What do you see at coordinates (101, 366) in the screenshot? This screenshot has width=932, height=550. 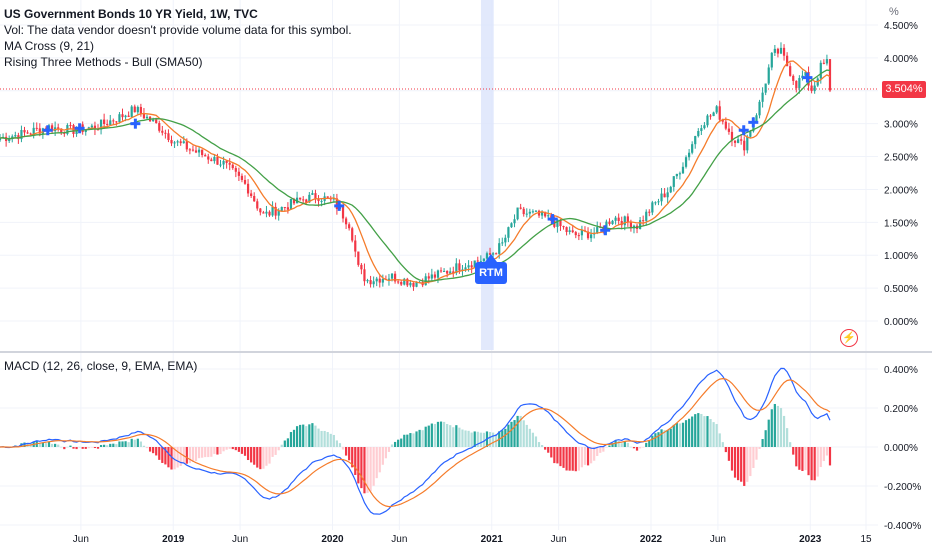 I see `macd-legend: MACD (12, 26, close, 9, EMA, EMA)` at bounding box center [101, 366].